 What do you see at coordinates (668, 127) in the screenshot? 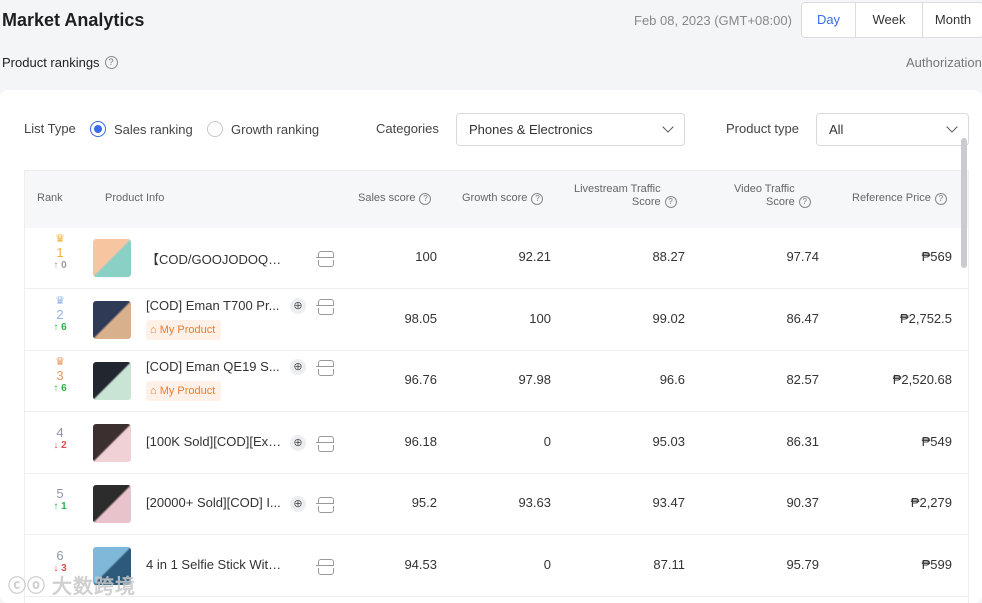
I see `chevron-down-icon` at bounding box center [668, 127].